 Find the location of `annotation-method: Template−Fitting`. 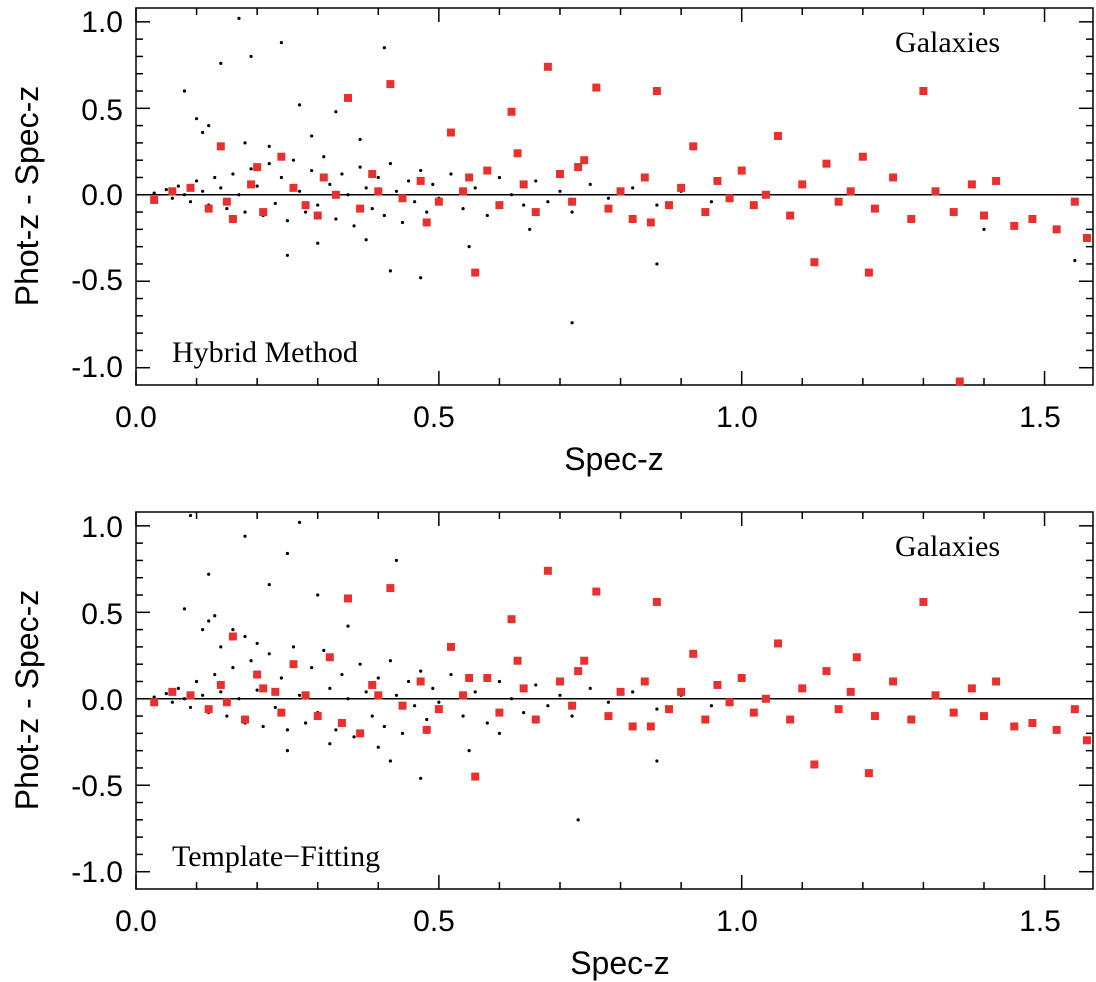

annotation-method: Template−Fitting is located at coordinates (276, 856).